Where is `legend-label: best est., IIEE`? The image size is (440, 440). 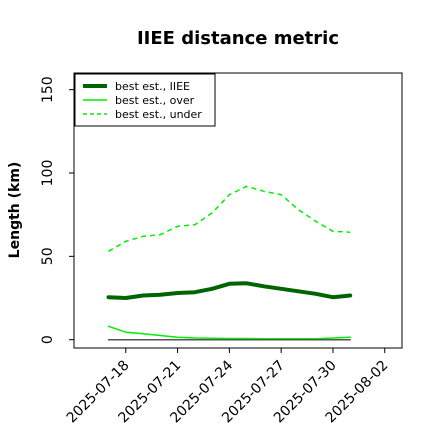 legend-label: best est., IIEE is located at coordinates (152, 86).